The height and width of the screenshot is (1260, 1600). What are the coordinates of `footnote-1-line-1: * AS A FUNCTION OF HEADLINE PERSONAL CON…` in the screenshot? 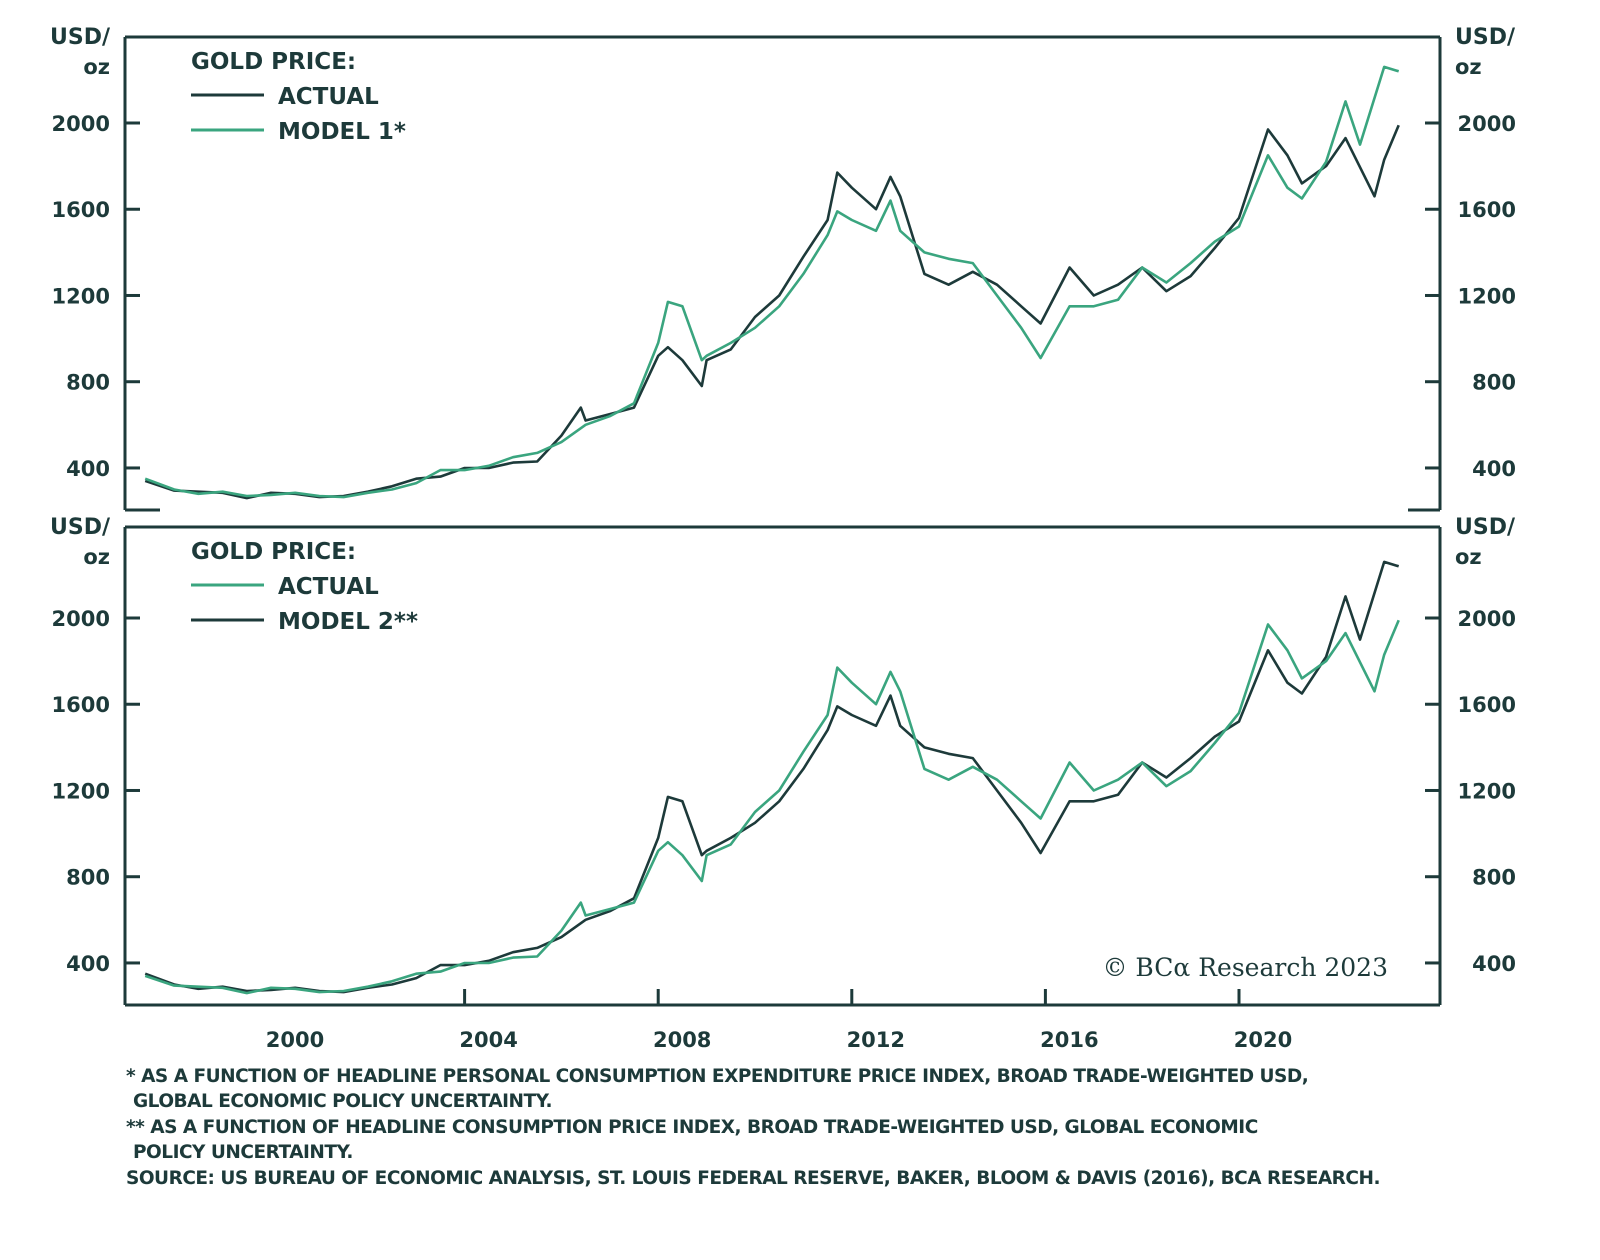 It's located at (717, 1076).